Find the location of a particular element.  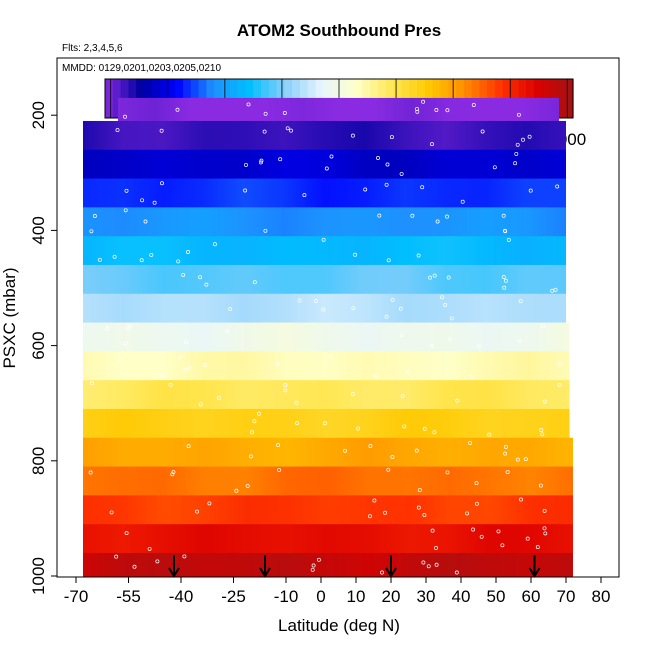

chart-title: ATOM2 Southbound Pres is located at coordinates (339, 30).